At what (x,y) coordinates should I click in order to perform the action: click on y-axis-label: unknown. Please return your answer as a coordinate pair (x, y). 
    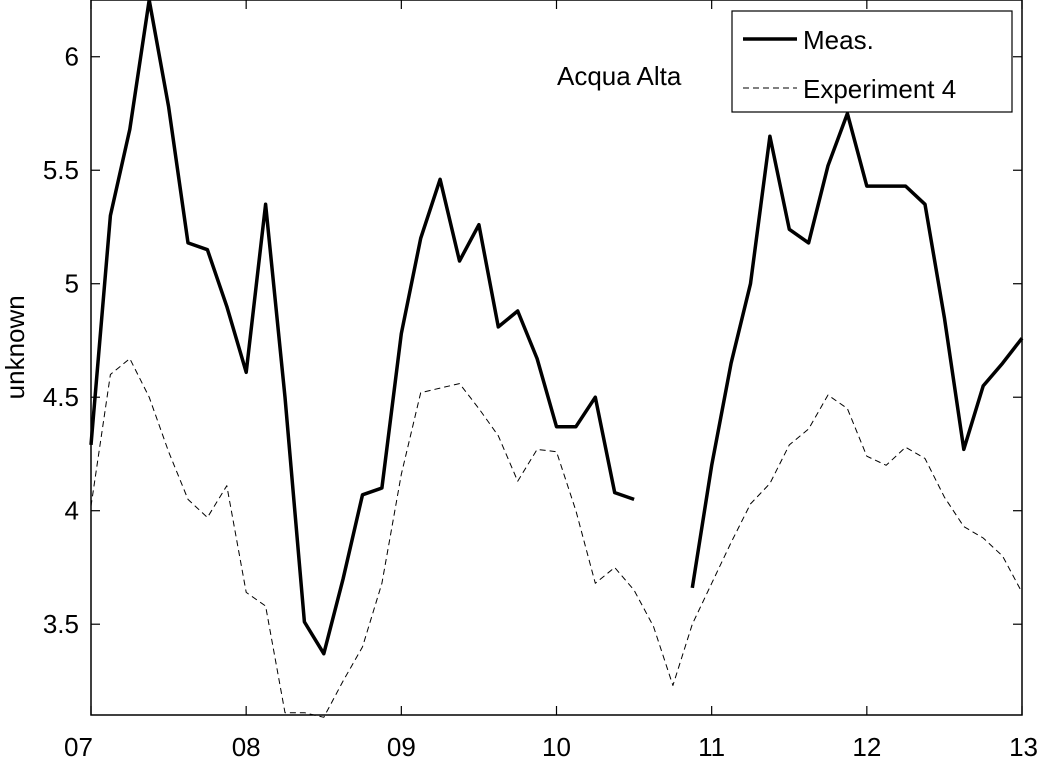
    Looking at the image, I should click on (15, 347).